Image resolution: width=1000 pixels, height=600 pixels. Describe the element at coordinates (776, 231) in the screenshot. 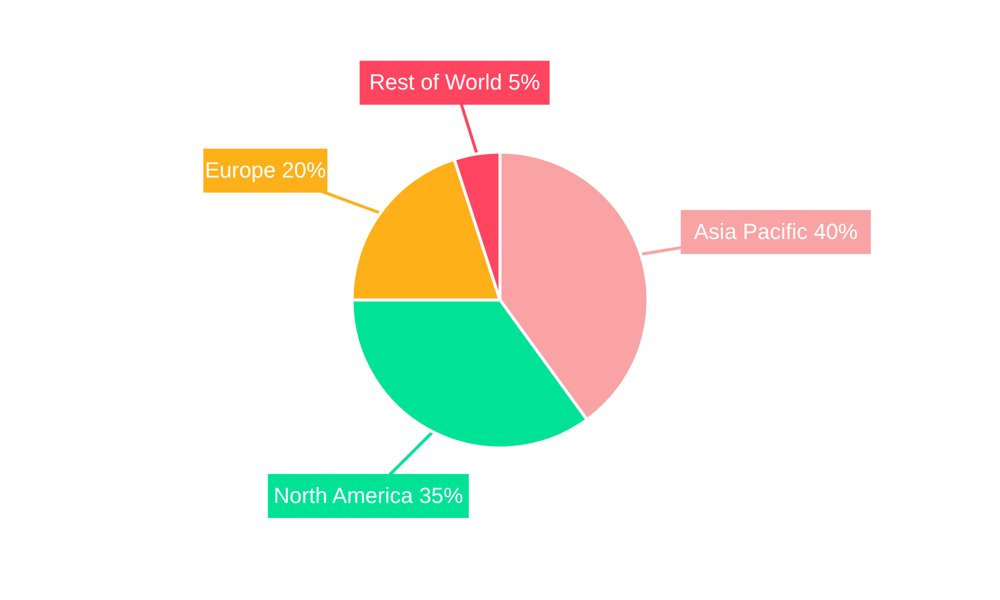

I see `slice-label: Asia Pacific 40%` at that location.